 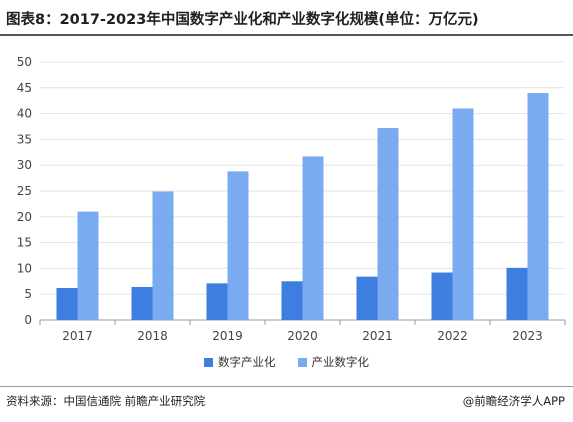 What do you see at coordinates (24, 243) in the screenshot?
I see `y-tick-label: 15` at bounding box center [24, 243].